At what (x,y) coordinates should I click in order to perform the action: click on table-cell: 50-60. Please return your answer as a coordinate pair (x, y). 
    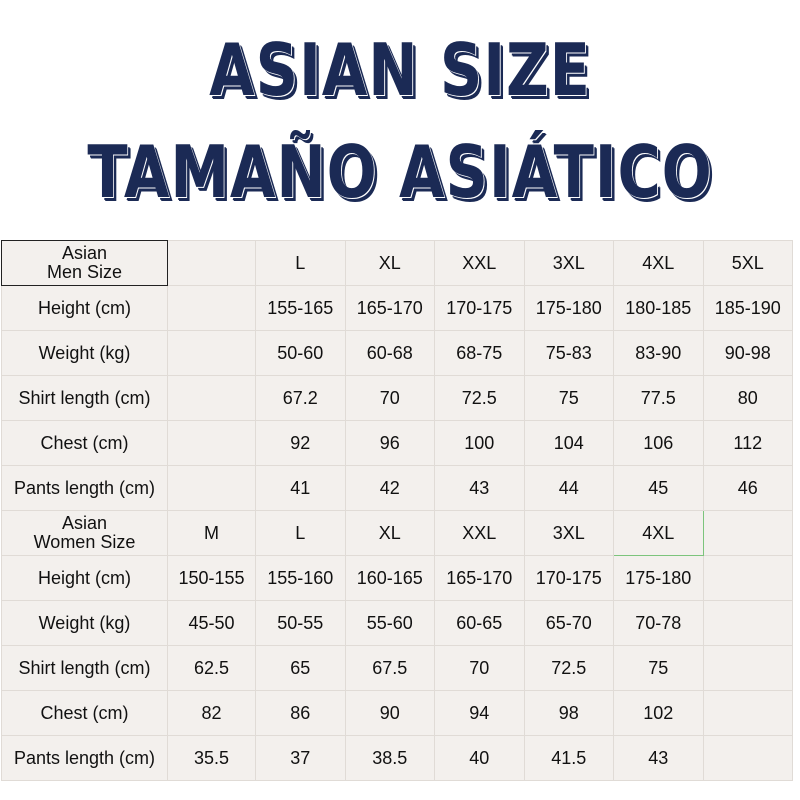
    Looking at the image, I should click on (300, 353).